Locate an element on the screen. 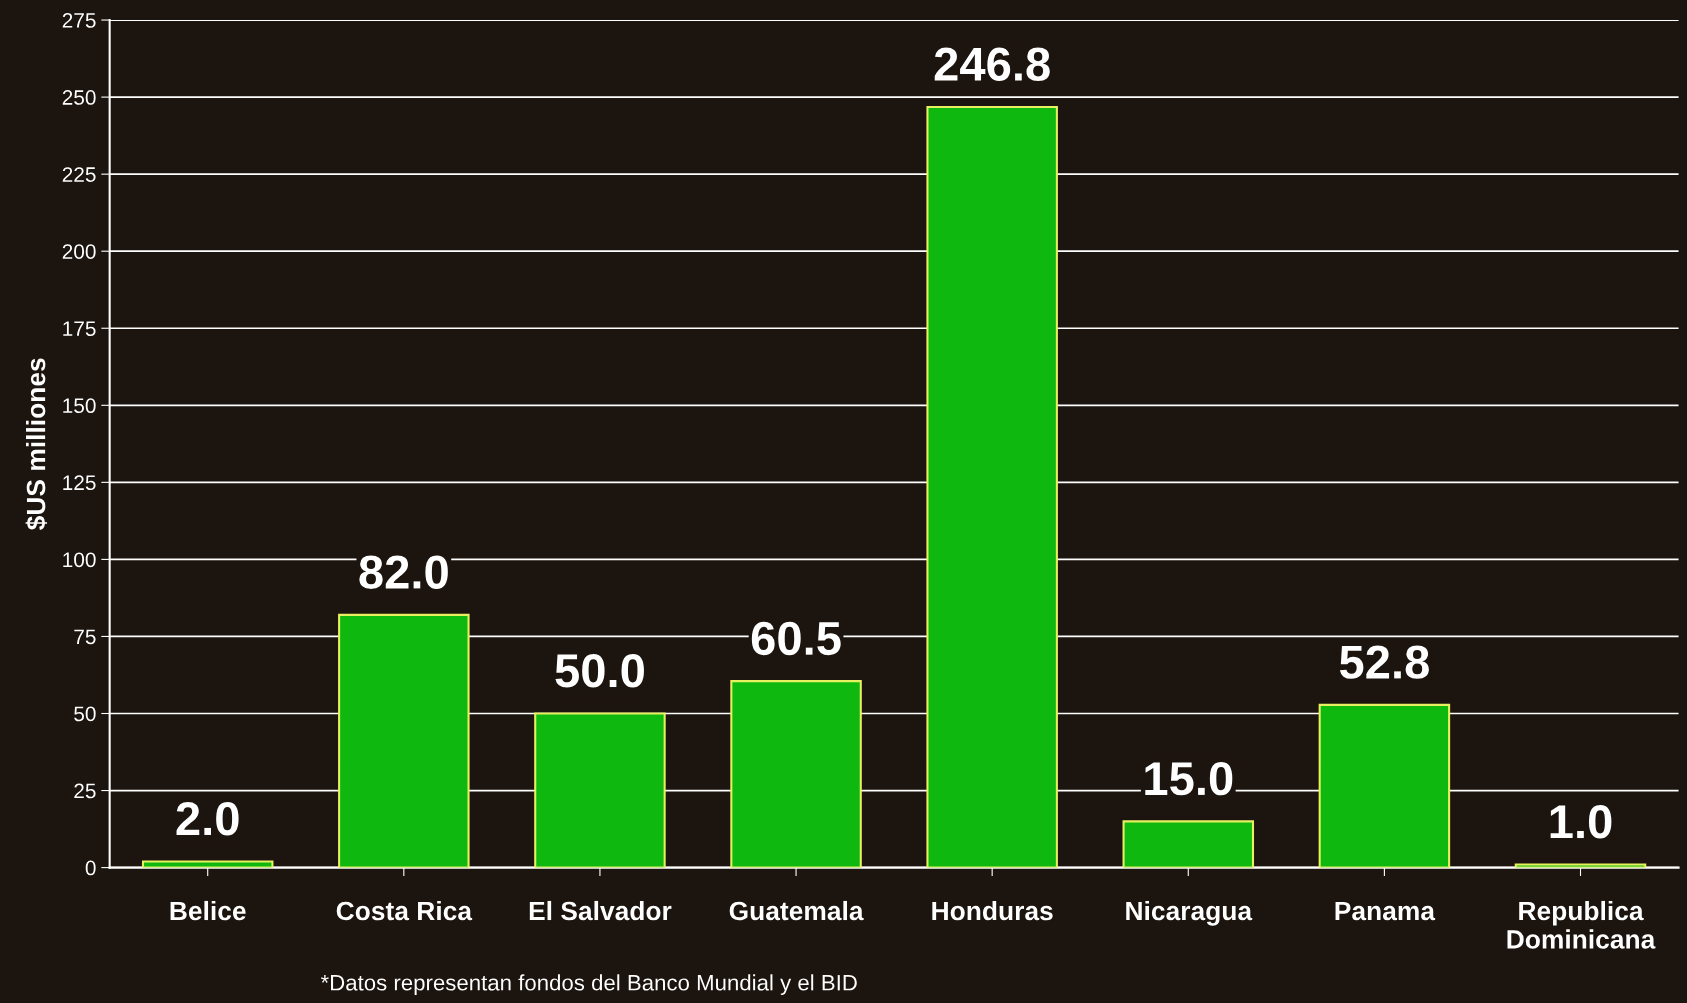 The height and width of the screenshot is (1003, 1687). y-tick-label: 25 is located at coordinates (85, 791).